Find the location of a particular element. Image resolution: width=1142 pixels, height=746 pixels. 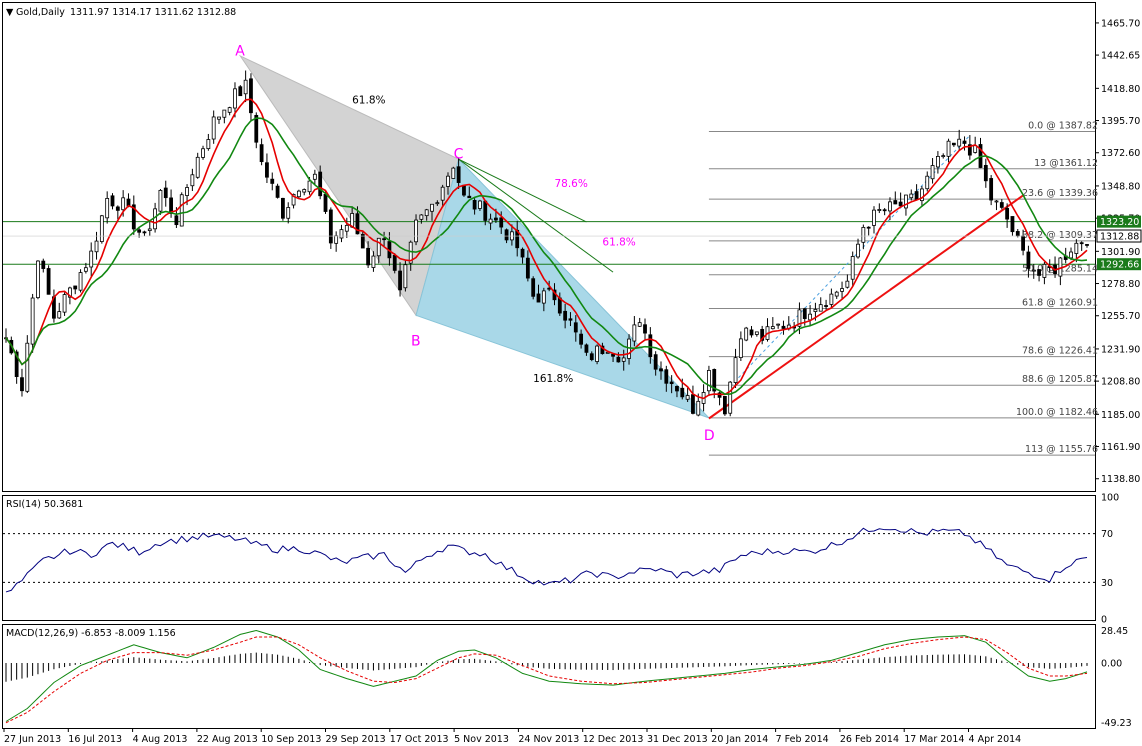

time-tick-label: 16 Jul 2013 is located at coordinates (95, 739).